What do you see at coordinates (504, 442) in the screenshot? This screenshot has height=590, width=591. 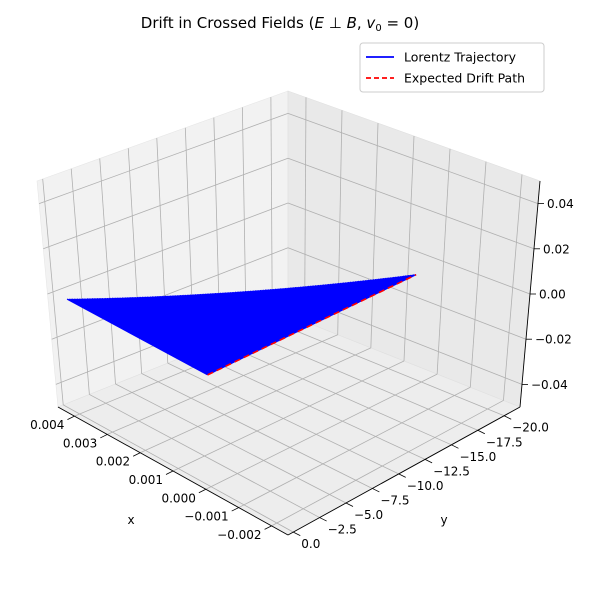 I see `y-tick-label: −17.5` at bounding box center [504, 442].